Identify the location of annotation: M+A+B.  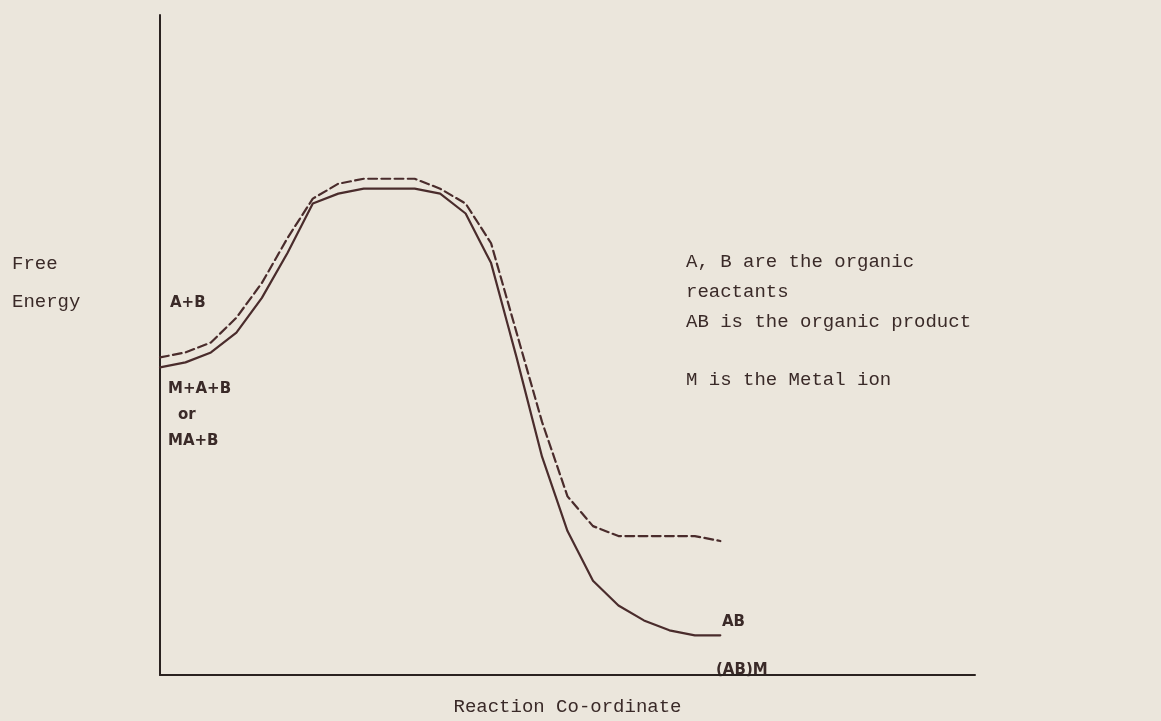
(200, 388).